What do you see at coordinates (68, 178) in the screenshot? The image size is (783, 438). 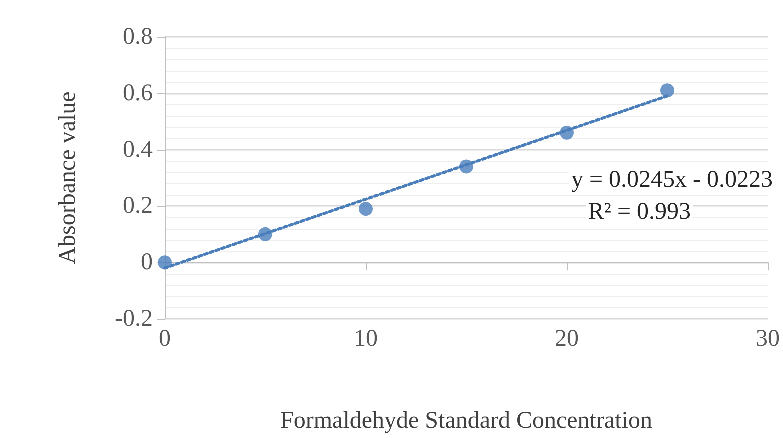 I see `y-axis-title: Absorbance value` at bounding box center [68, 178].